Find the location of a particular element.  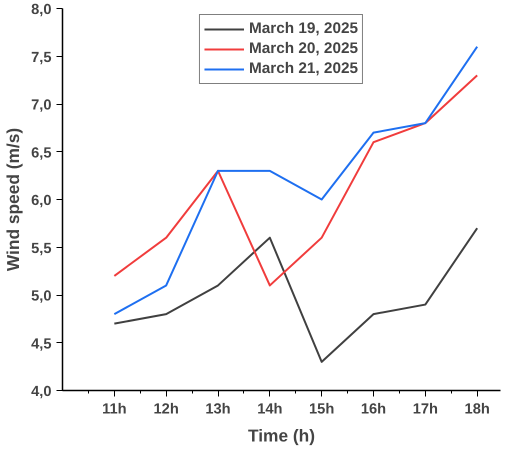

x-tick-label: 15h is located at coordinates (321, 410).